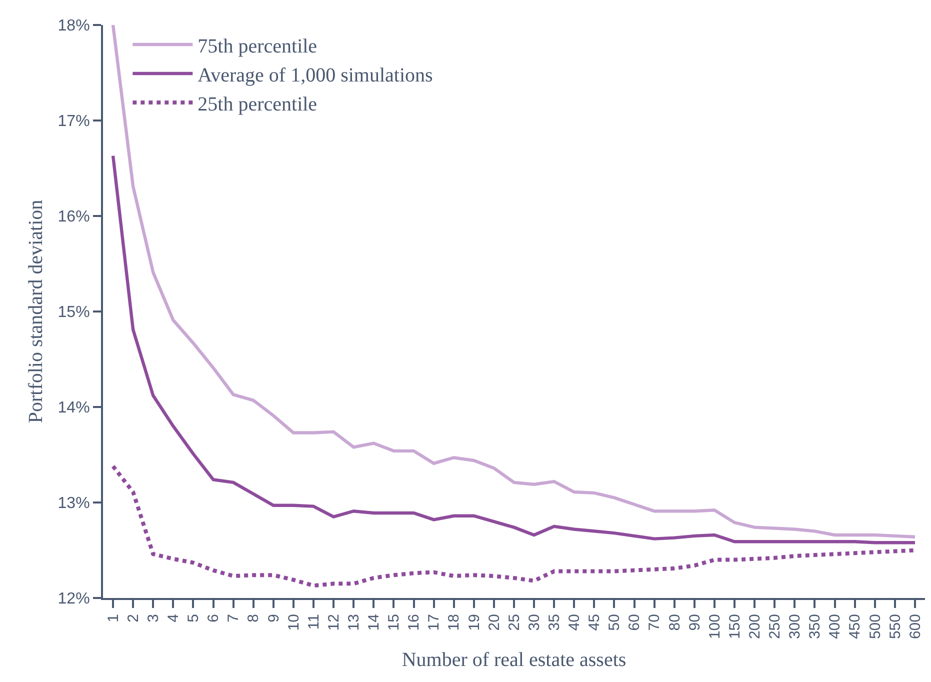  I want to click on x-tick-label: 350, so click(815, 627).